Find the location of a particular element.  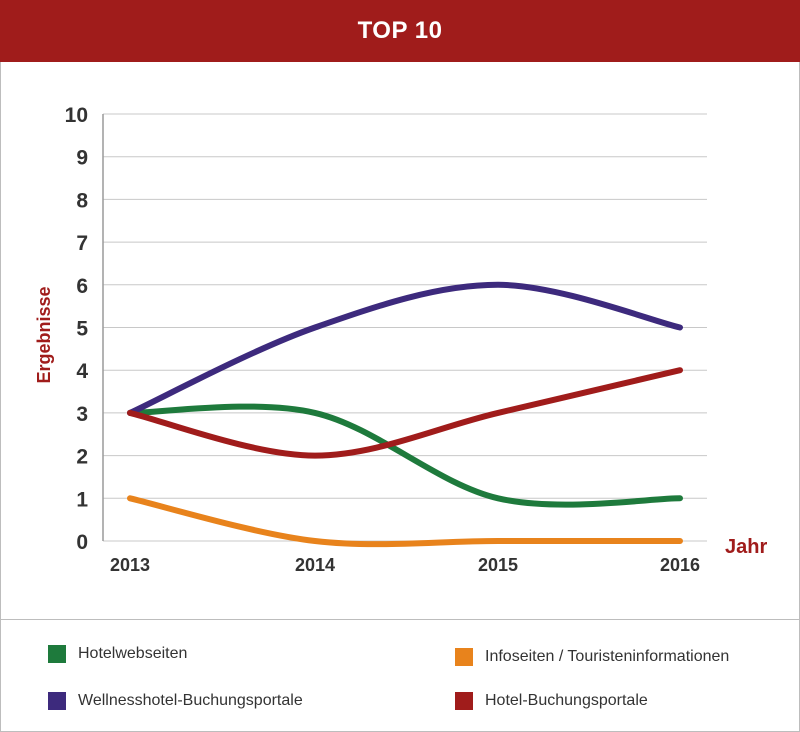

legend-label-hotel-buchungsportale: Hotel-Buchungsportale is located at coordinates (566, 700).